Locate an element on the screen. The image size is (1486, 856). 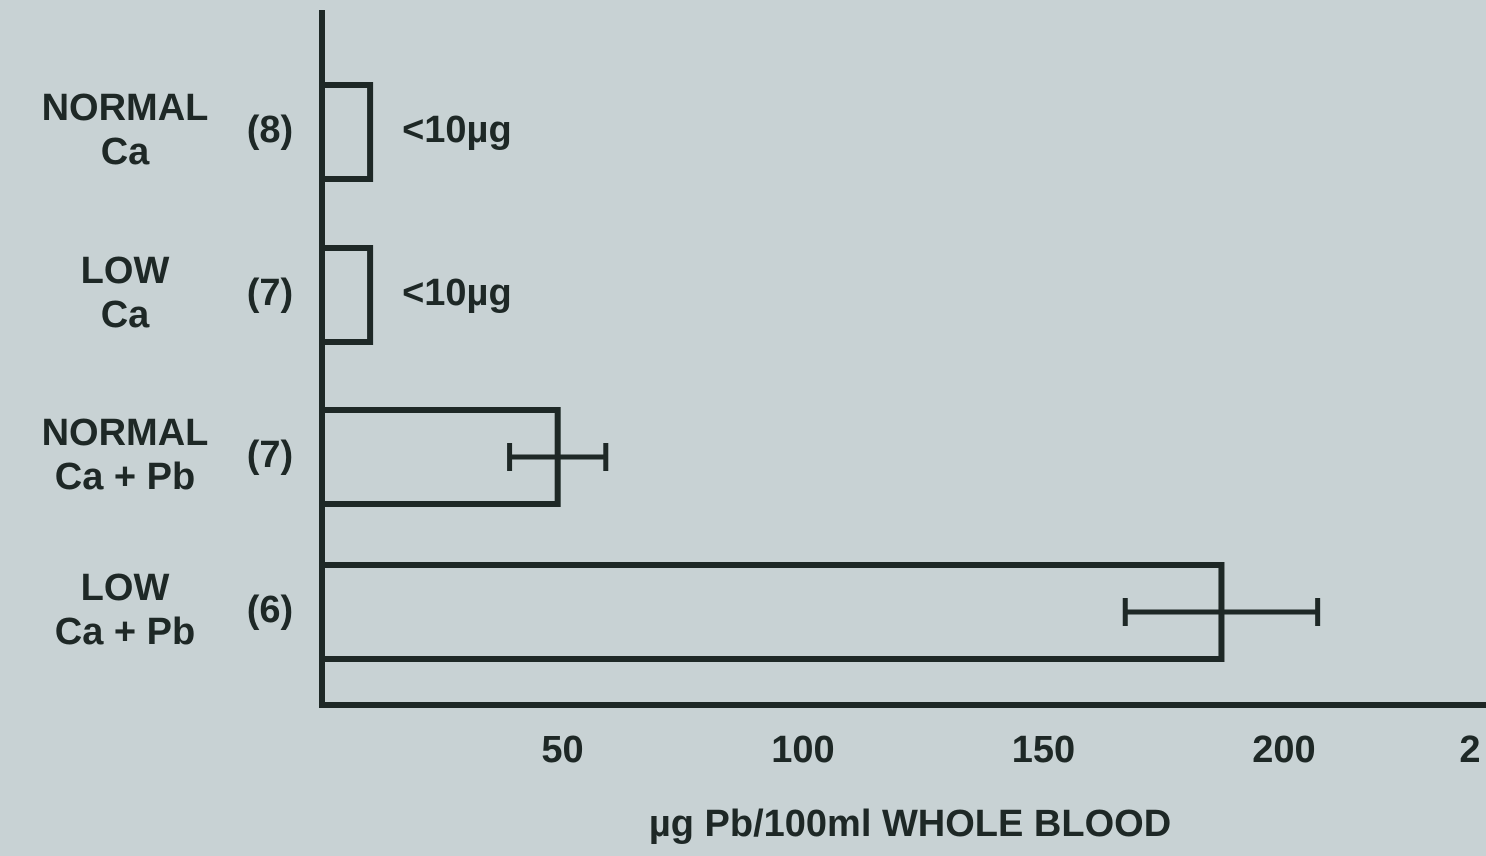
x-tick-label: 150 is located at coordinates (1043, 750).